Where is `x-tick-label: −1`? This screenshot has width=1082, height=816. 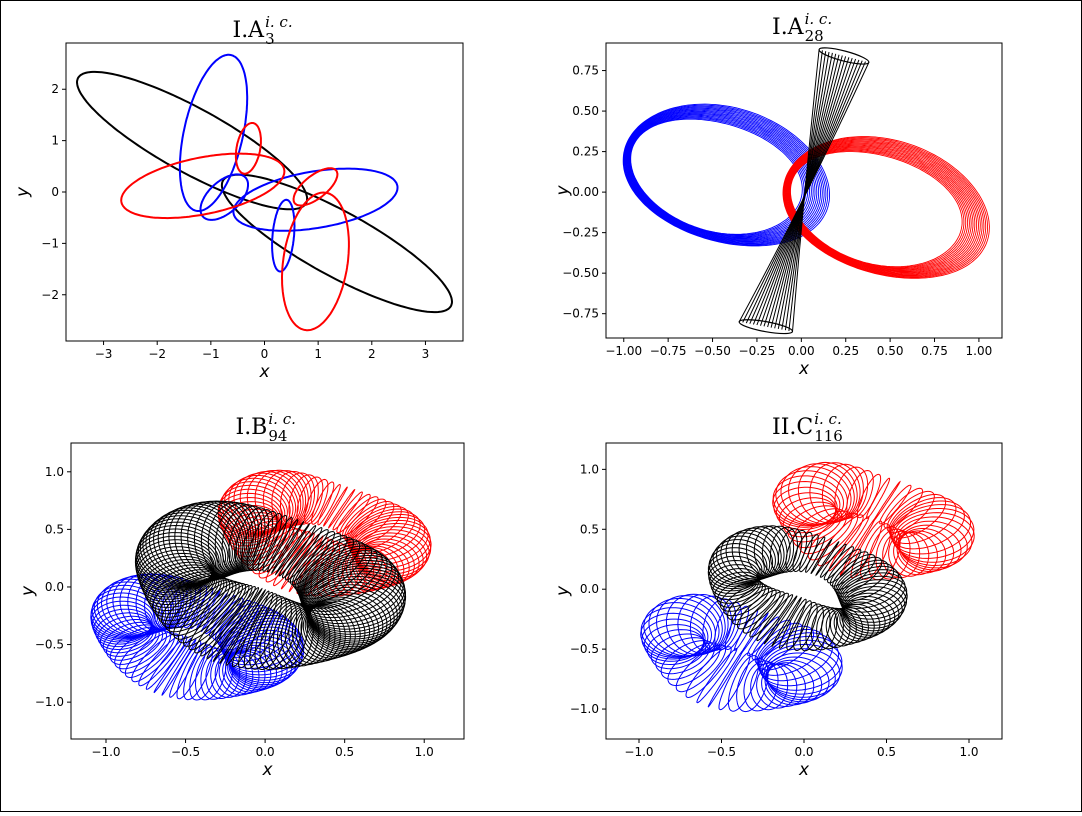 x-tick-label: −1 is located at coordinates (211, 354).